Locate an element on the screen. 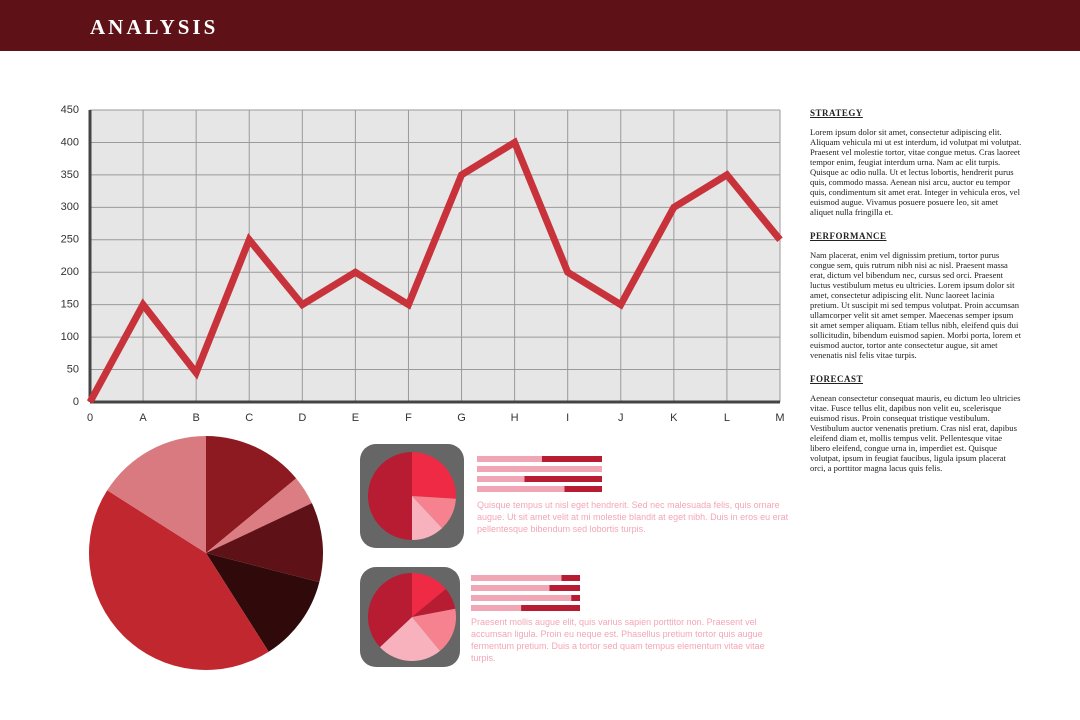 Image resolution: width=1080 pixels, height=720 pixels. x-tick-label: J is located at coordinates (621, 418).